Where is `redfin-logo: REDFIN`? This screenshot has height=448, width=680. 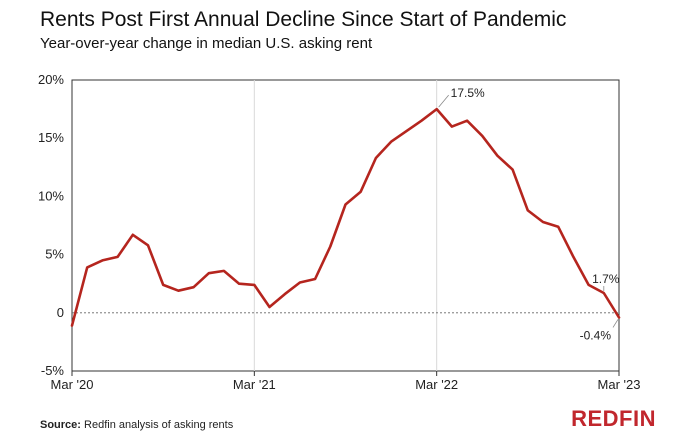
redfin-logo: REDFIN is located at coordinates (613, 418).